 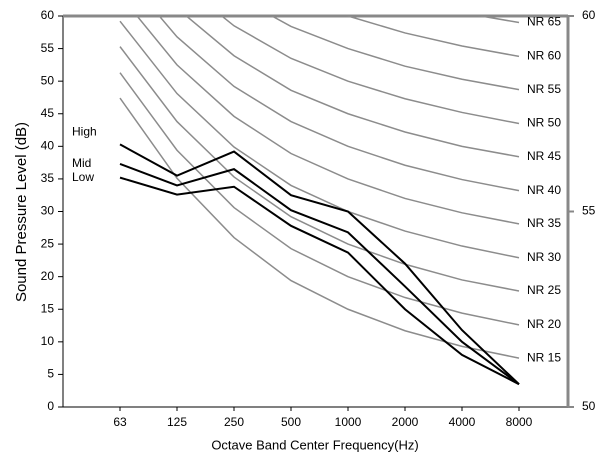 What do you see at coordinates (48, 178) in the screenshot?
I see `y-tick-label: 35` at bounding box center [48, 178].